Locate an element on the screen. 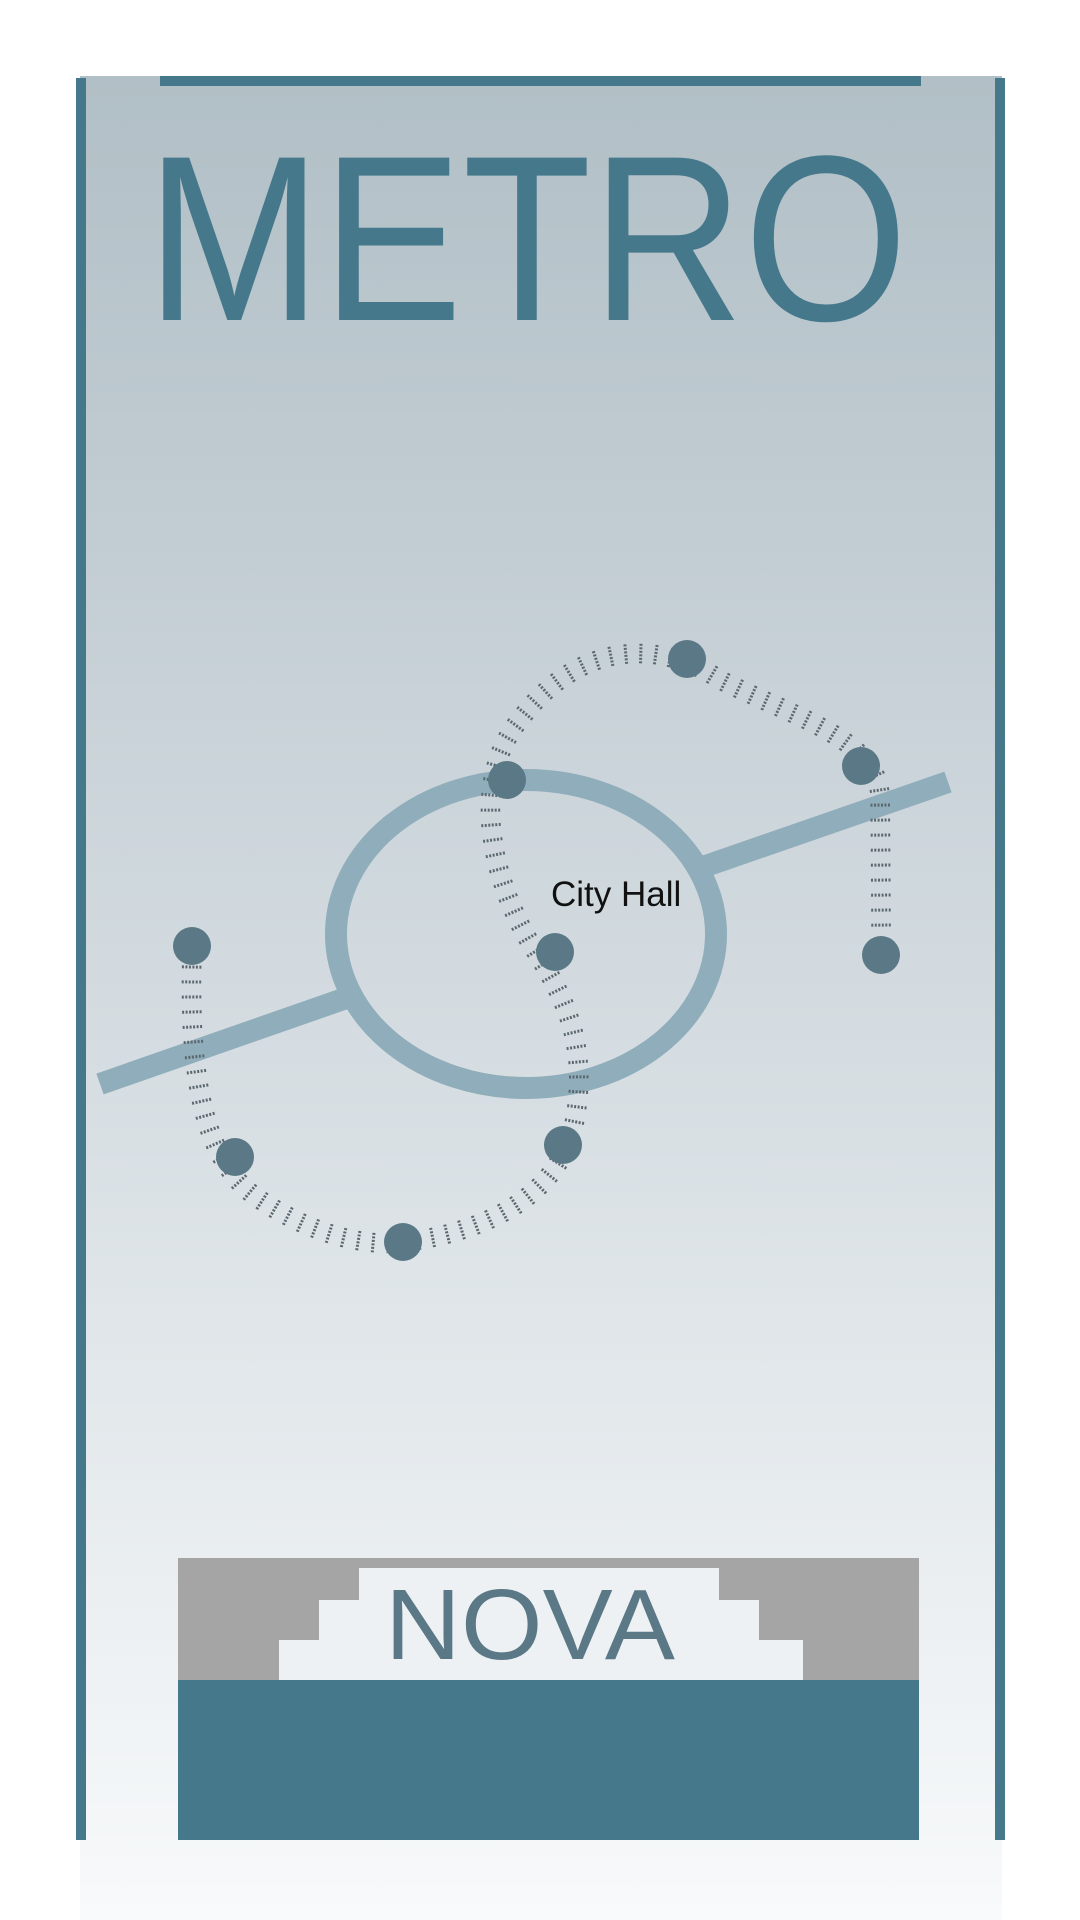 This screenshot has width=1080, height=1920. station-label-city-hall: City Hall is located at coordinates (616, 894).